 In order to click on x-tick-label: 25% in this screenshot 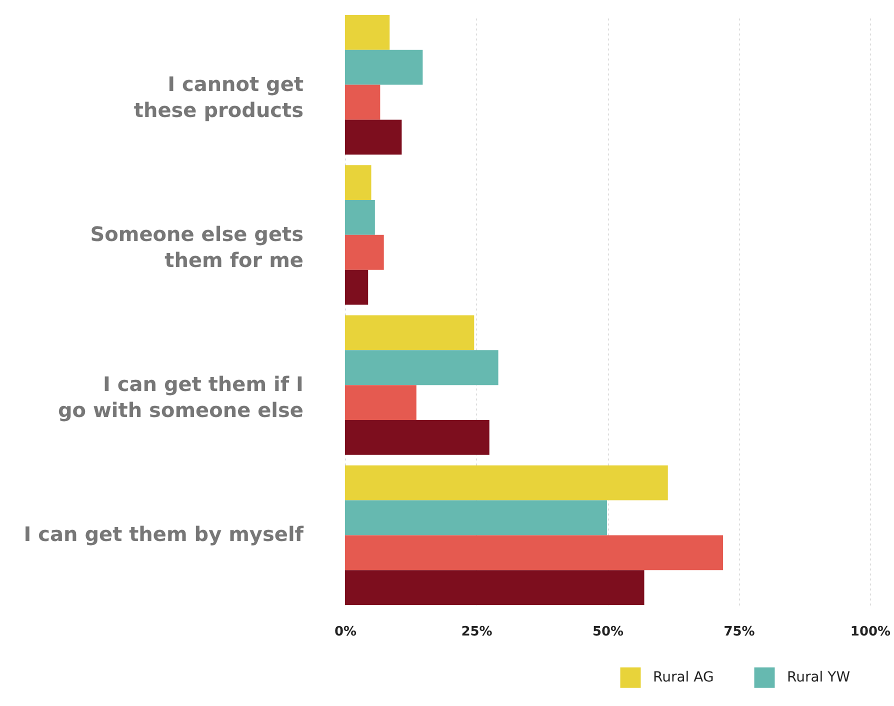, I will do `click(476, 632)`.